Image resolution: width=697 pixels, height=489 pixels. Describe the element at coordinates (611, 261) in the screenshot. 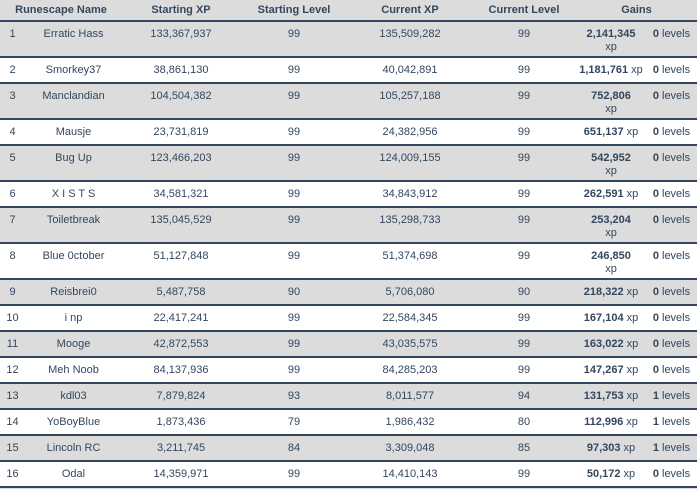

I see `gains-xp-cell: 246,850 xp` at that location.